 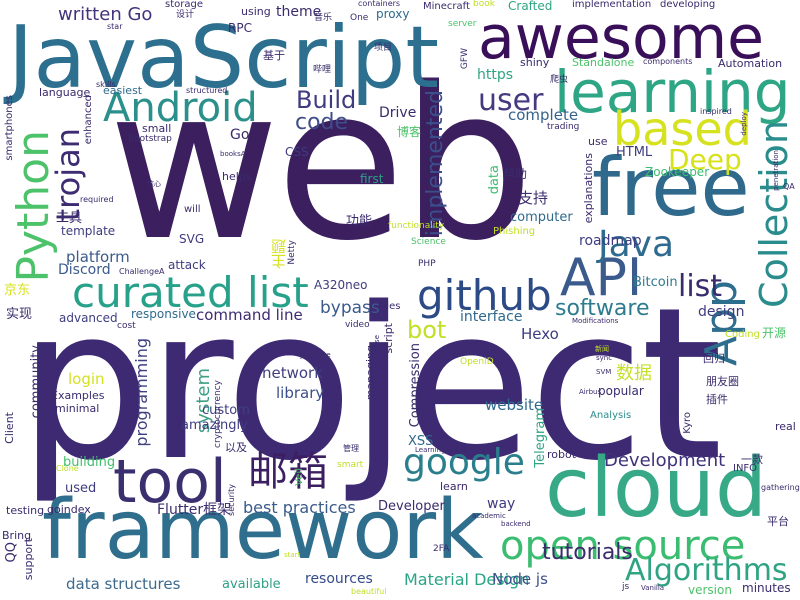 What do you see at coordinates (427, 264) in the screenshot?
I see `word: PHP` at bounding box center [427, 264].